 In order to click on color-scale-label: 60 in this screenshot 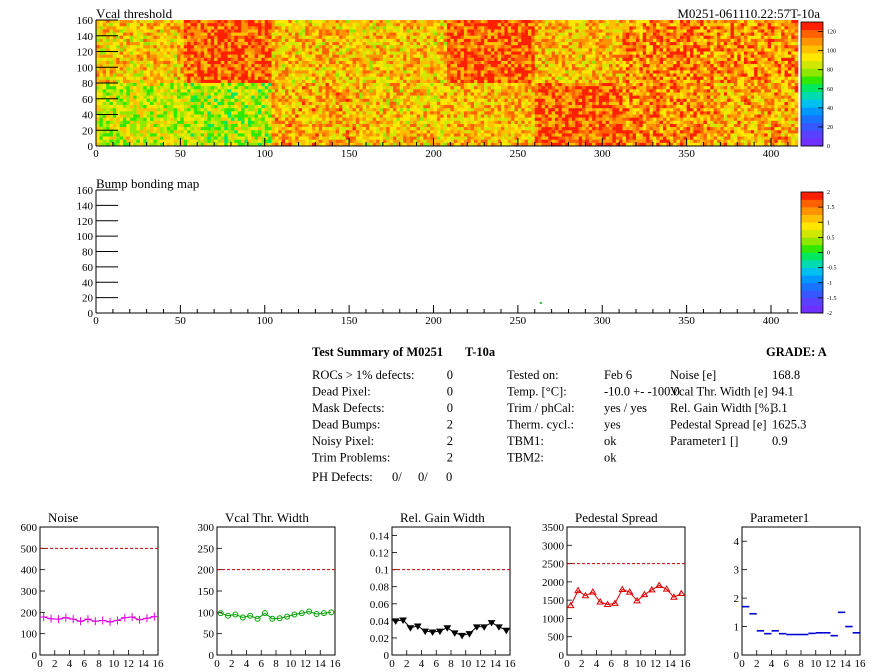, I will do `click(830, 90)`.